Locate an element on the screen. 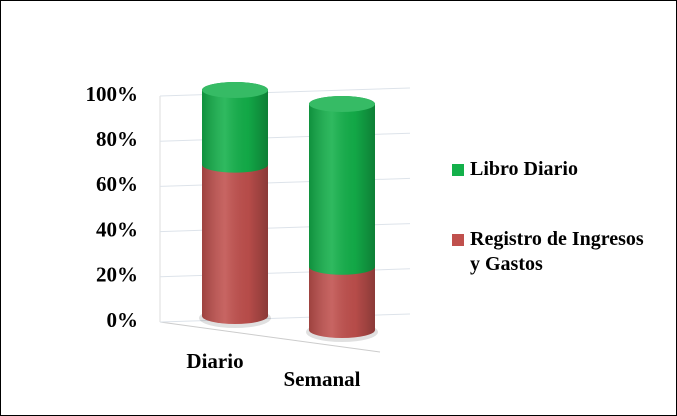 This screenshot has height=416, width=677. y-tick-label: 100% is located at coordinates (112, 94).